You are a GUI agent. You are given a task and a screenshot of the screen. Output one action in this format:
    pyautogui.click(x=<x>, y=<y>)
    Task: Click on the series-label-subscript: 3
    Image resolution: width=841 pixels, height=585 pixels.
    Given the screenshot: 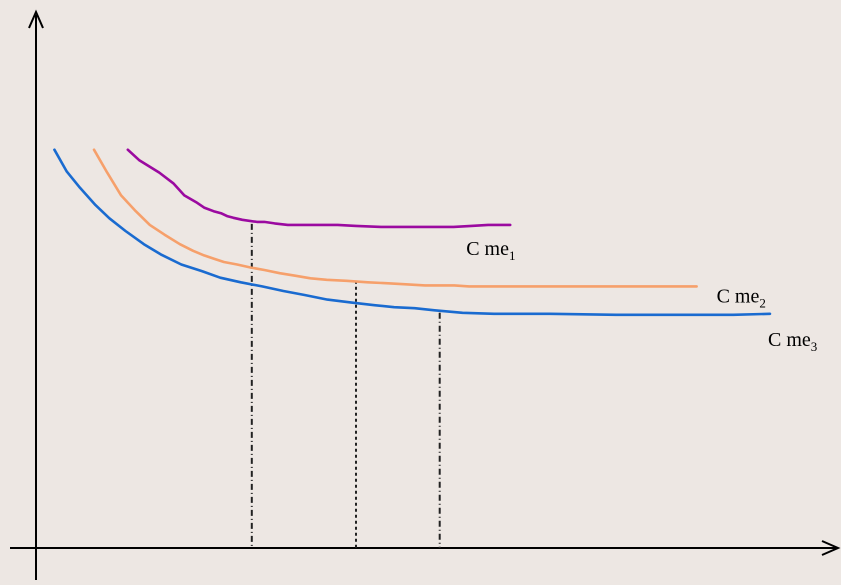 What is the action you would take?
    pyautogui.click(x=814, y=346)
    